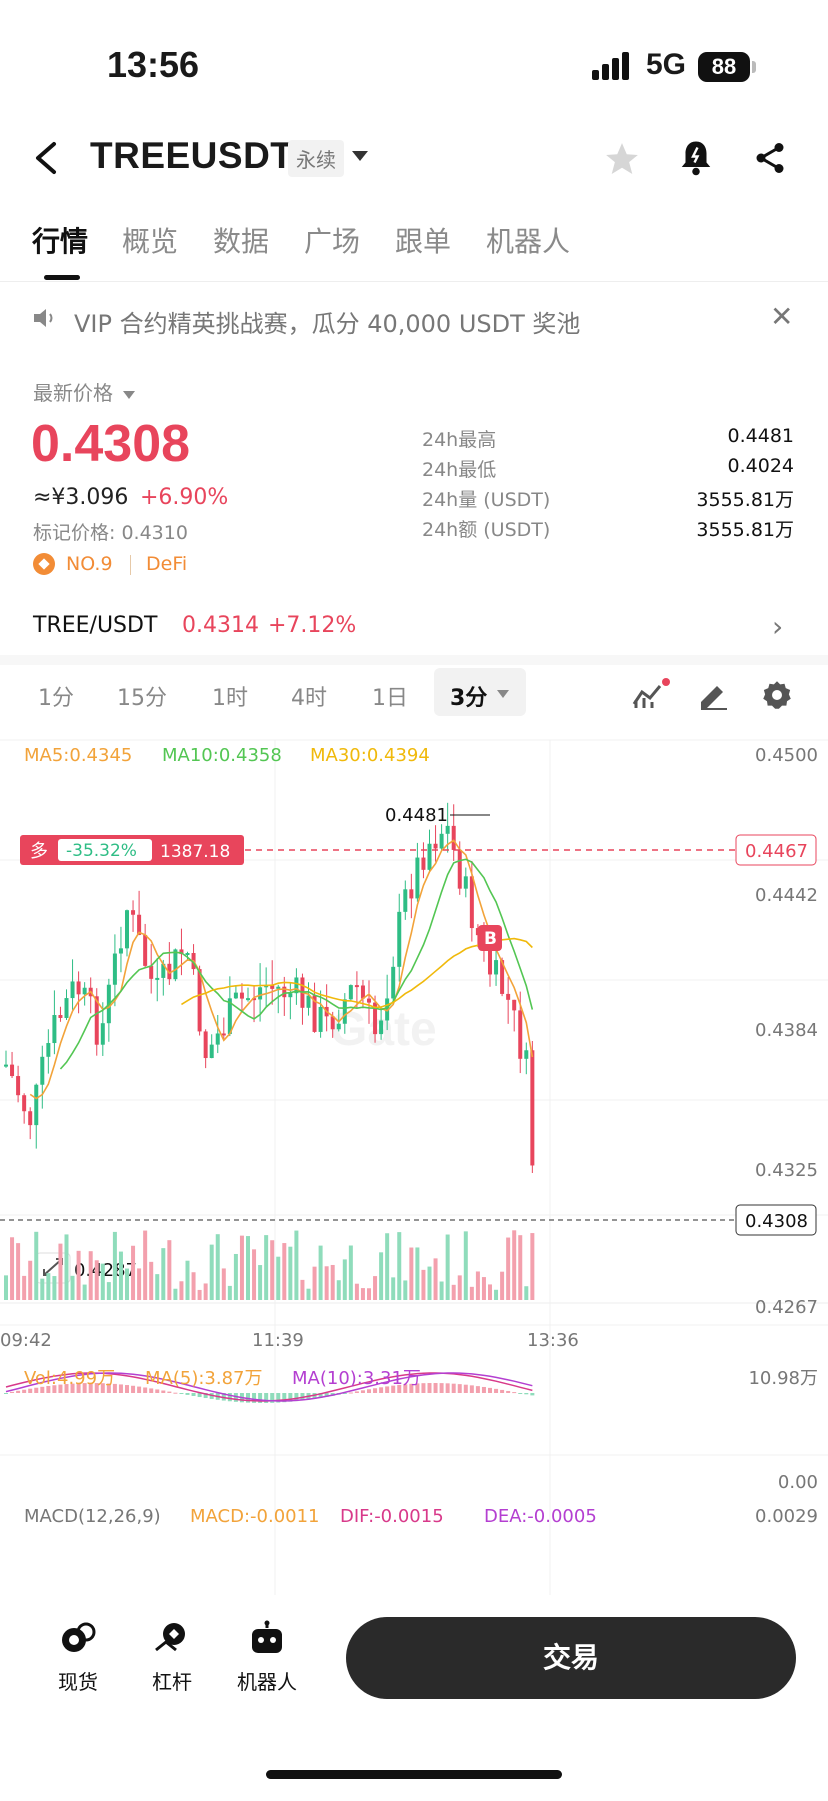 The height and width of the screenshot is (1801, 828). I want to click on buy-marker-label: B, so click(490, 939).